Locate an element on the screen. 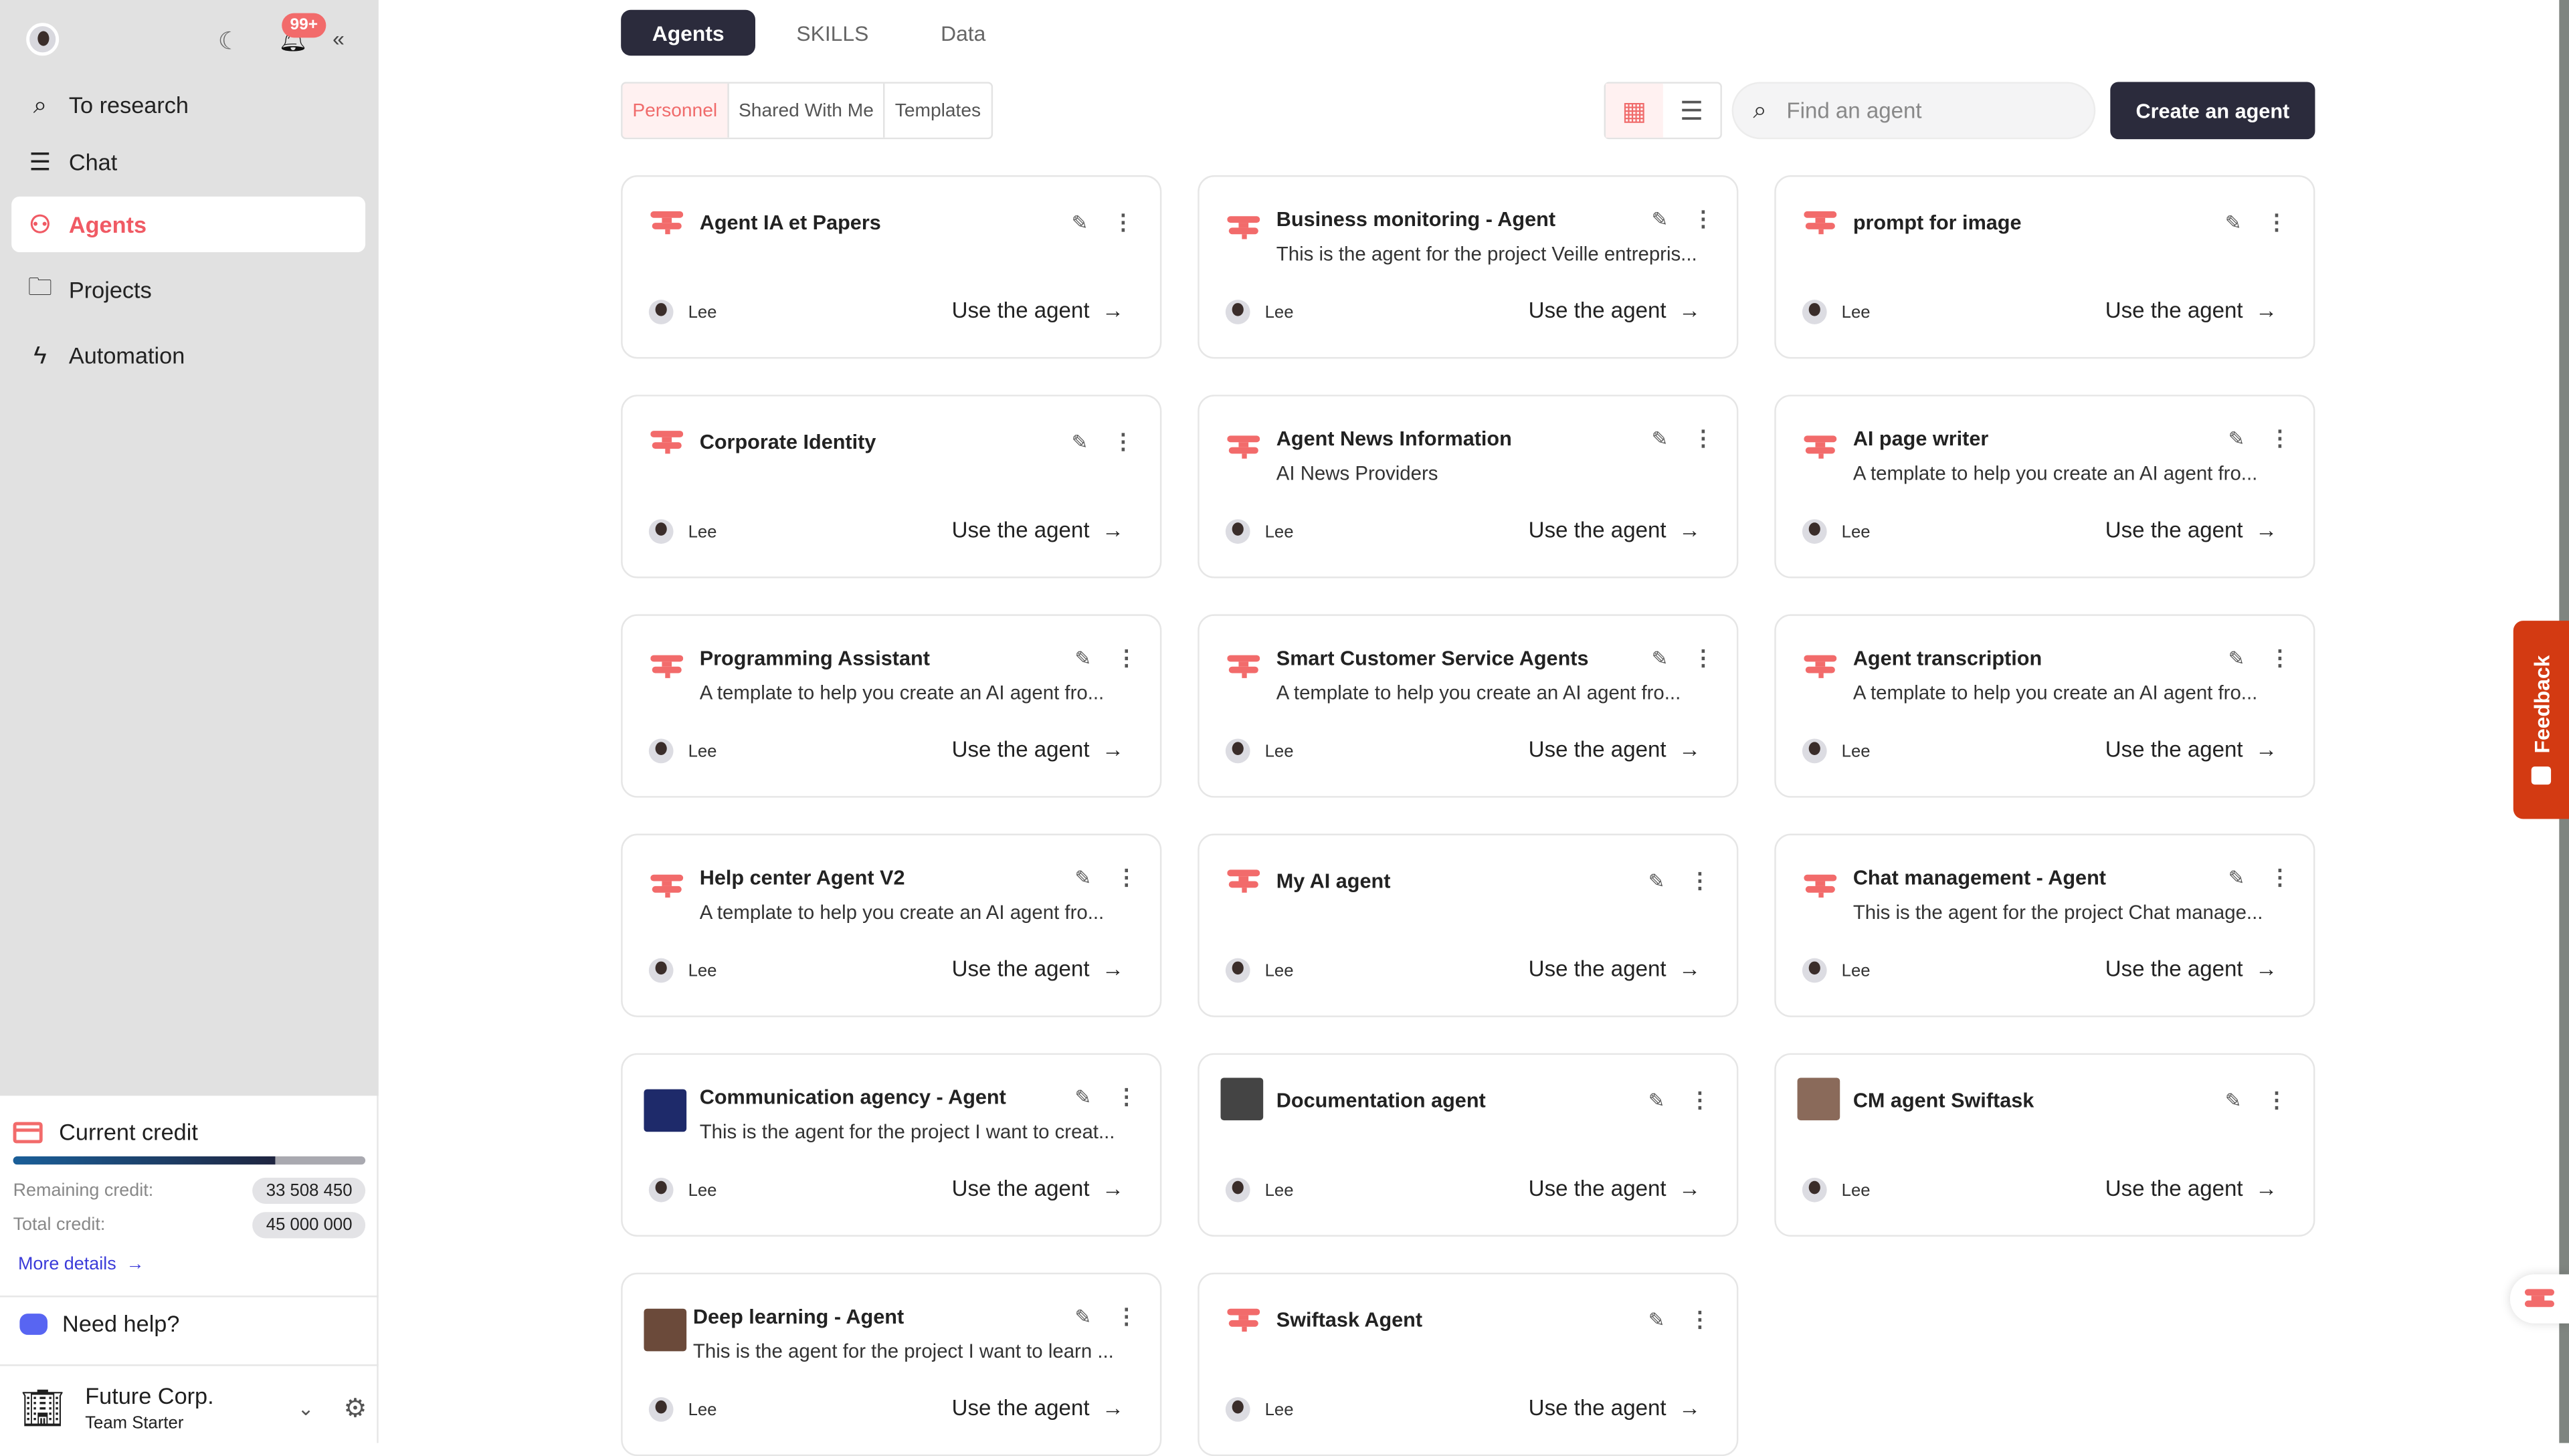  feedback-button: Feedback is located at coordinates (2541, 720).